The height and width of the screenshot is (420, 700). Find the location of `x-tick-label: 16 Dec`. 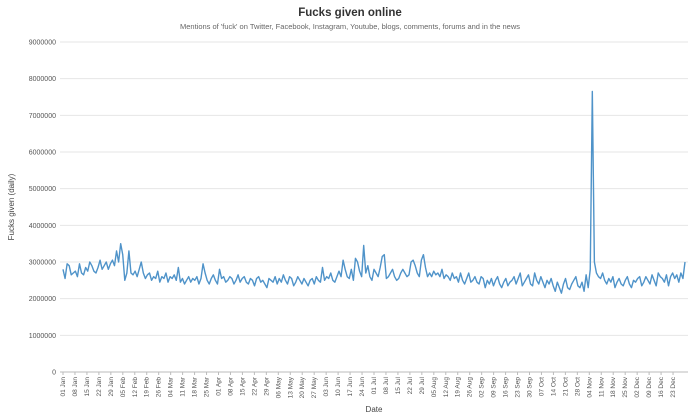

x-tick-label: 16 Dec is located at coordinates (661, 386).